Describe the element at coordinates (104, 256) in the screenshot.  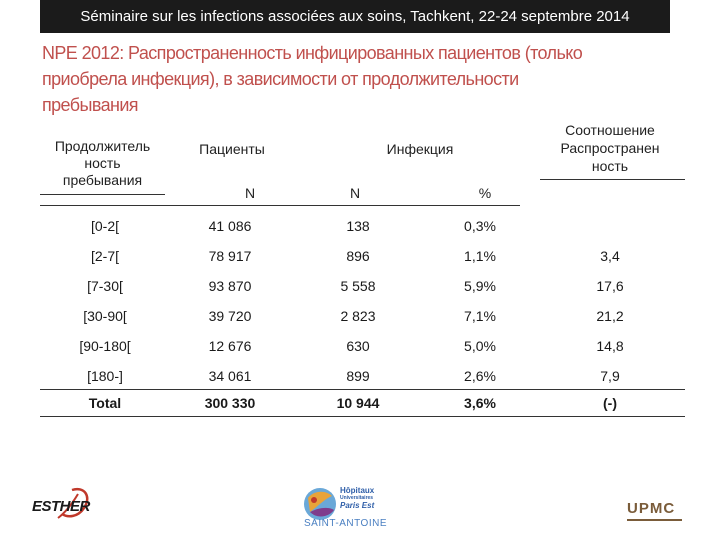
I see `cell-duration: [2-7[` at that location.